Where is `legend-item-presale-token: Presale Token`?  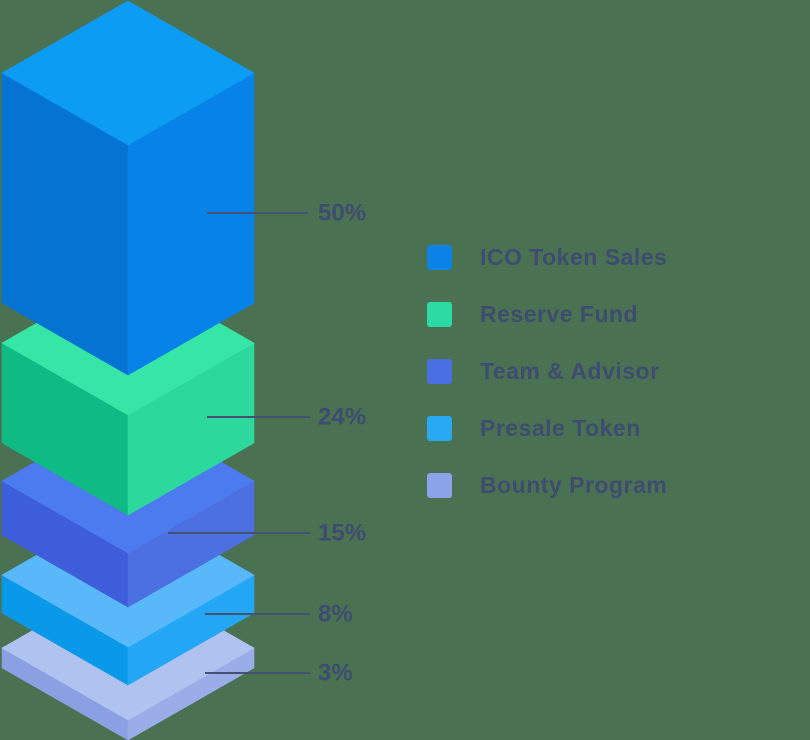
legend-item-presale-token: Presale Token is located at coordinates (547, 428).